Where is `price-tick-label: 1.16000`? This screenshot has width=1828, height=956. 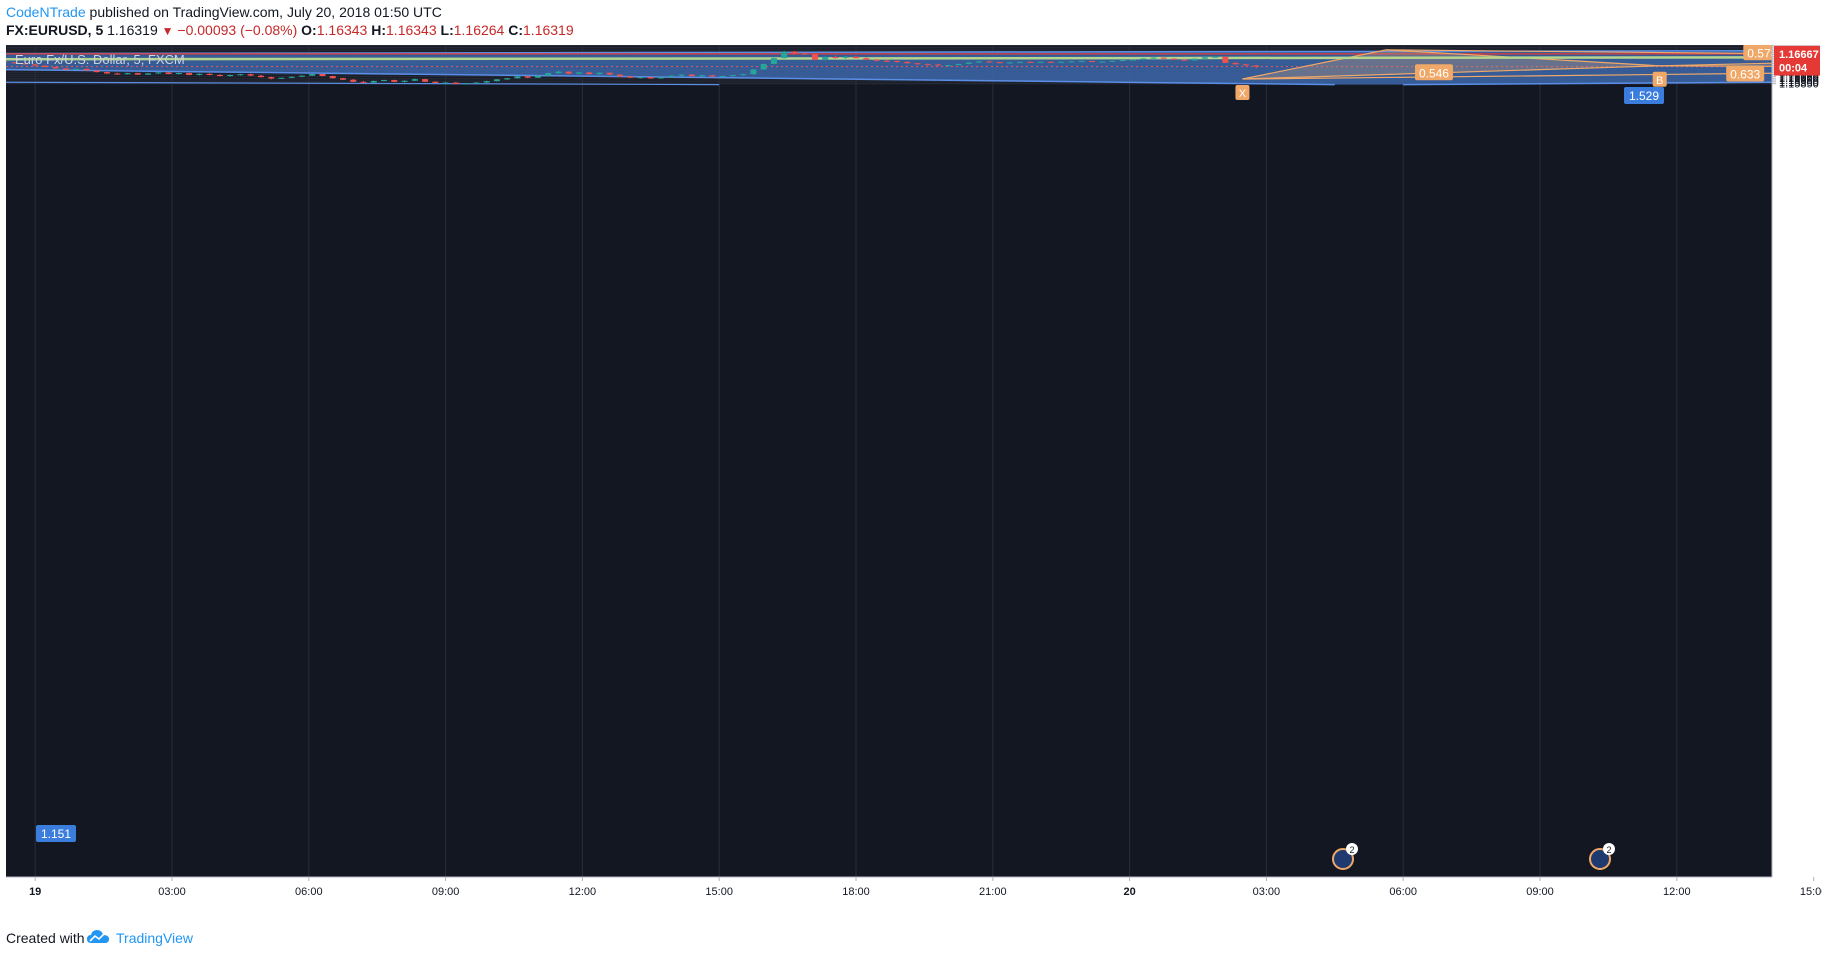 price-tick-label: 1.16000 is located at coordinates (1799, 79).